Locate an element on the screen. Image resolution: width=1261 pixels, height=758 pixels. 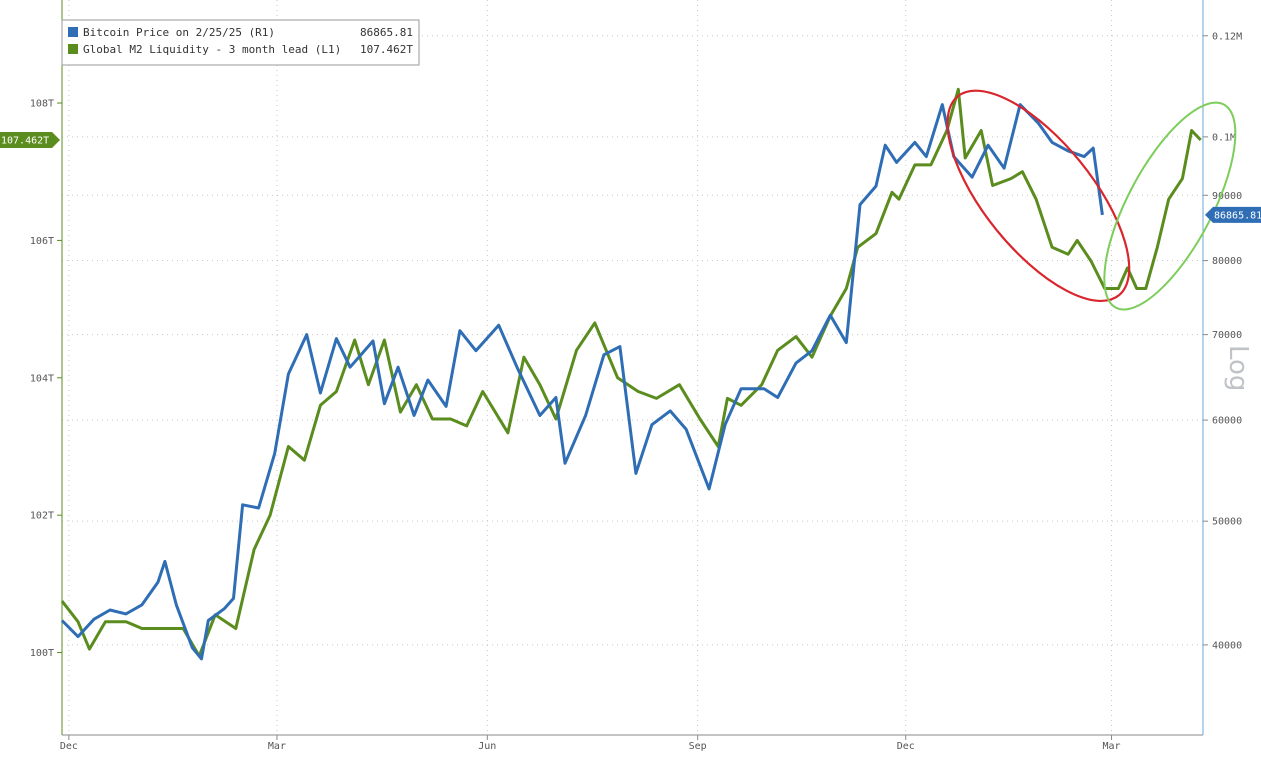
right-tick-label: 70000 is located at coordinates (1227, 335).